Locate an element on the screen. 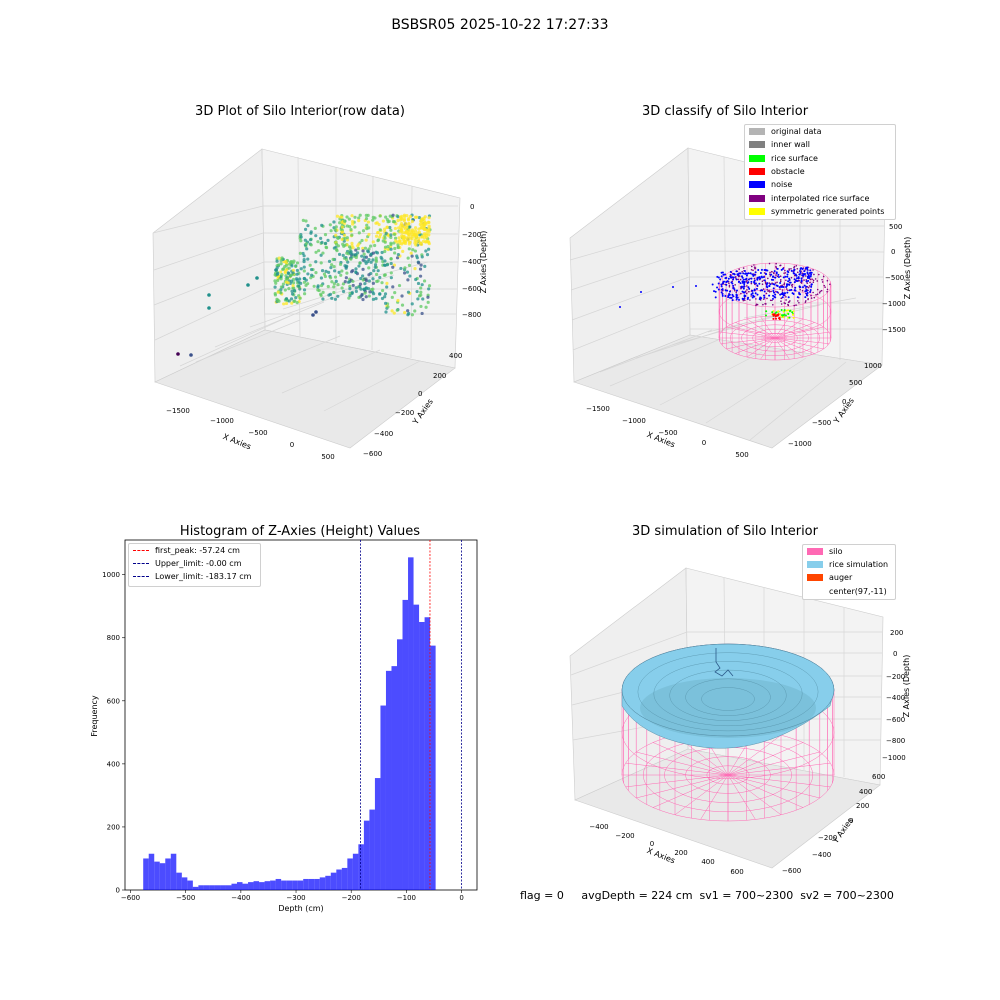 This screenshot has height=1000, width=1000. x-tick-label: −1500 is located at coordinates (178, 411).